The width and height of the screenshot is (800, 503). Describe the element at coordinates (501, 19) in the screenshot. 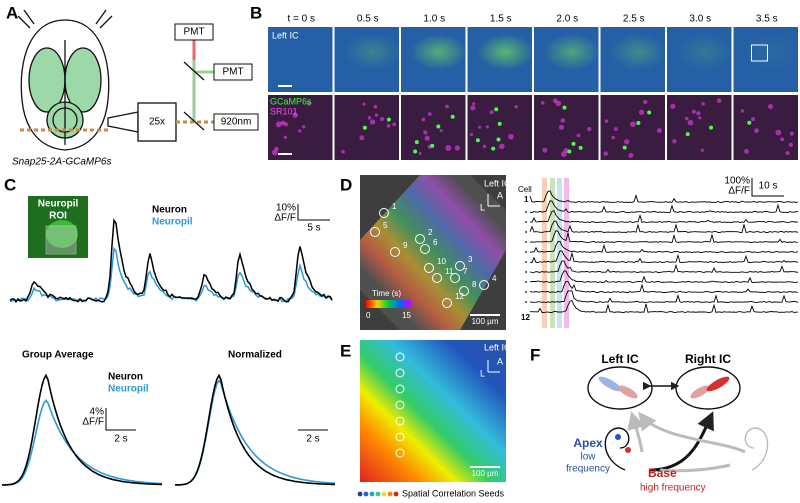

I see `time-label: 1.5 s` at that location.